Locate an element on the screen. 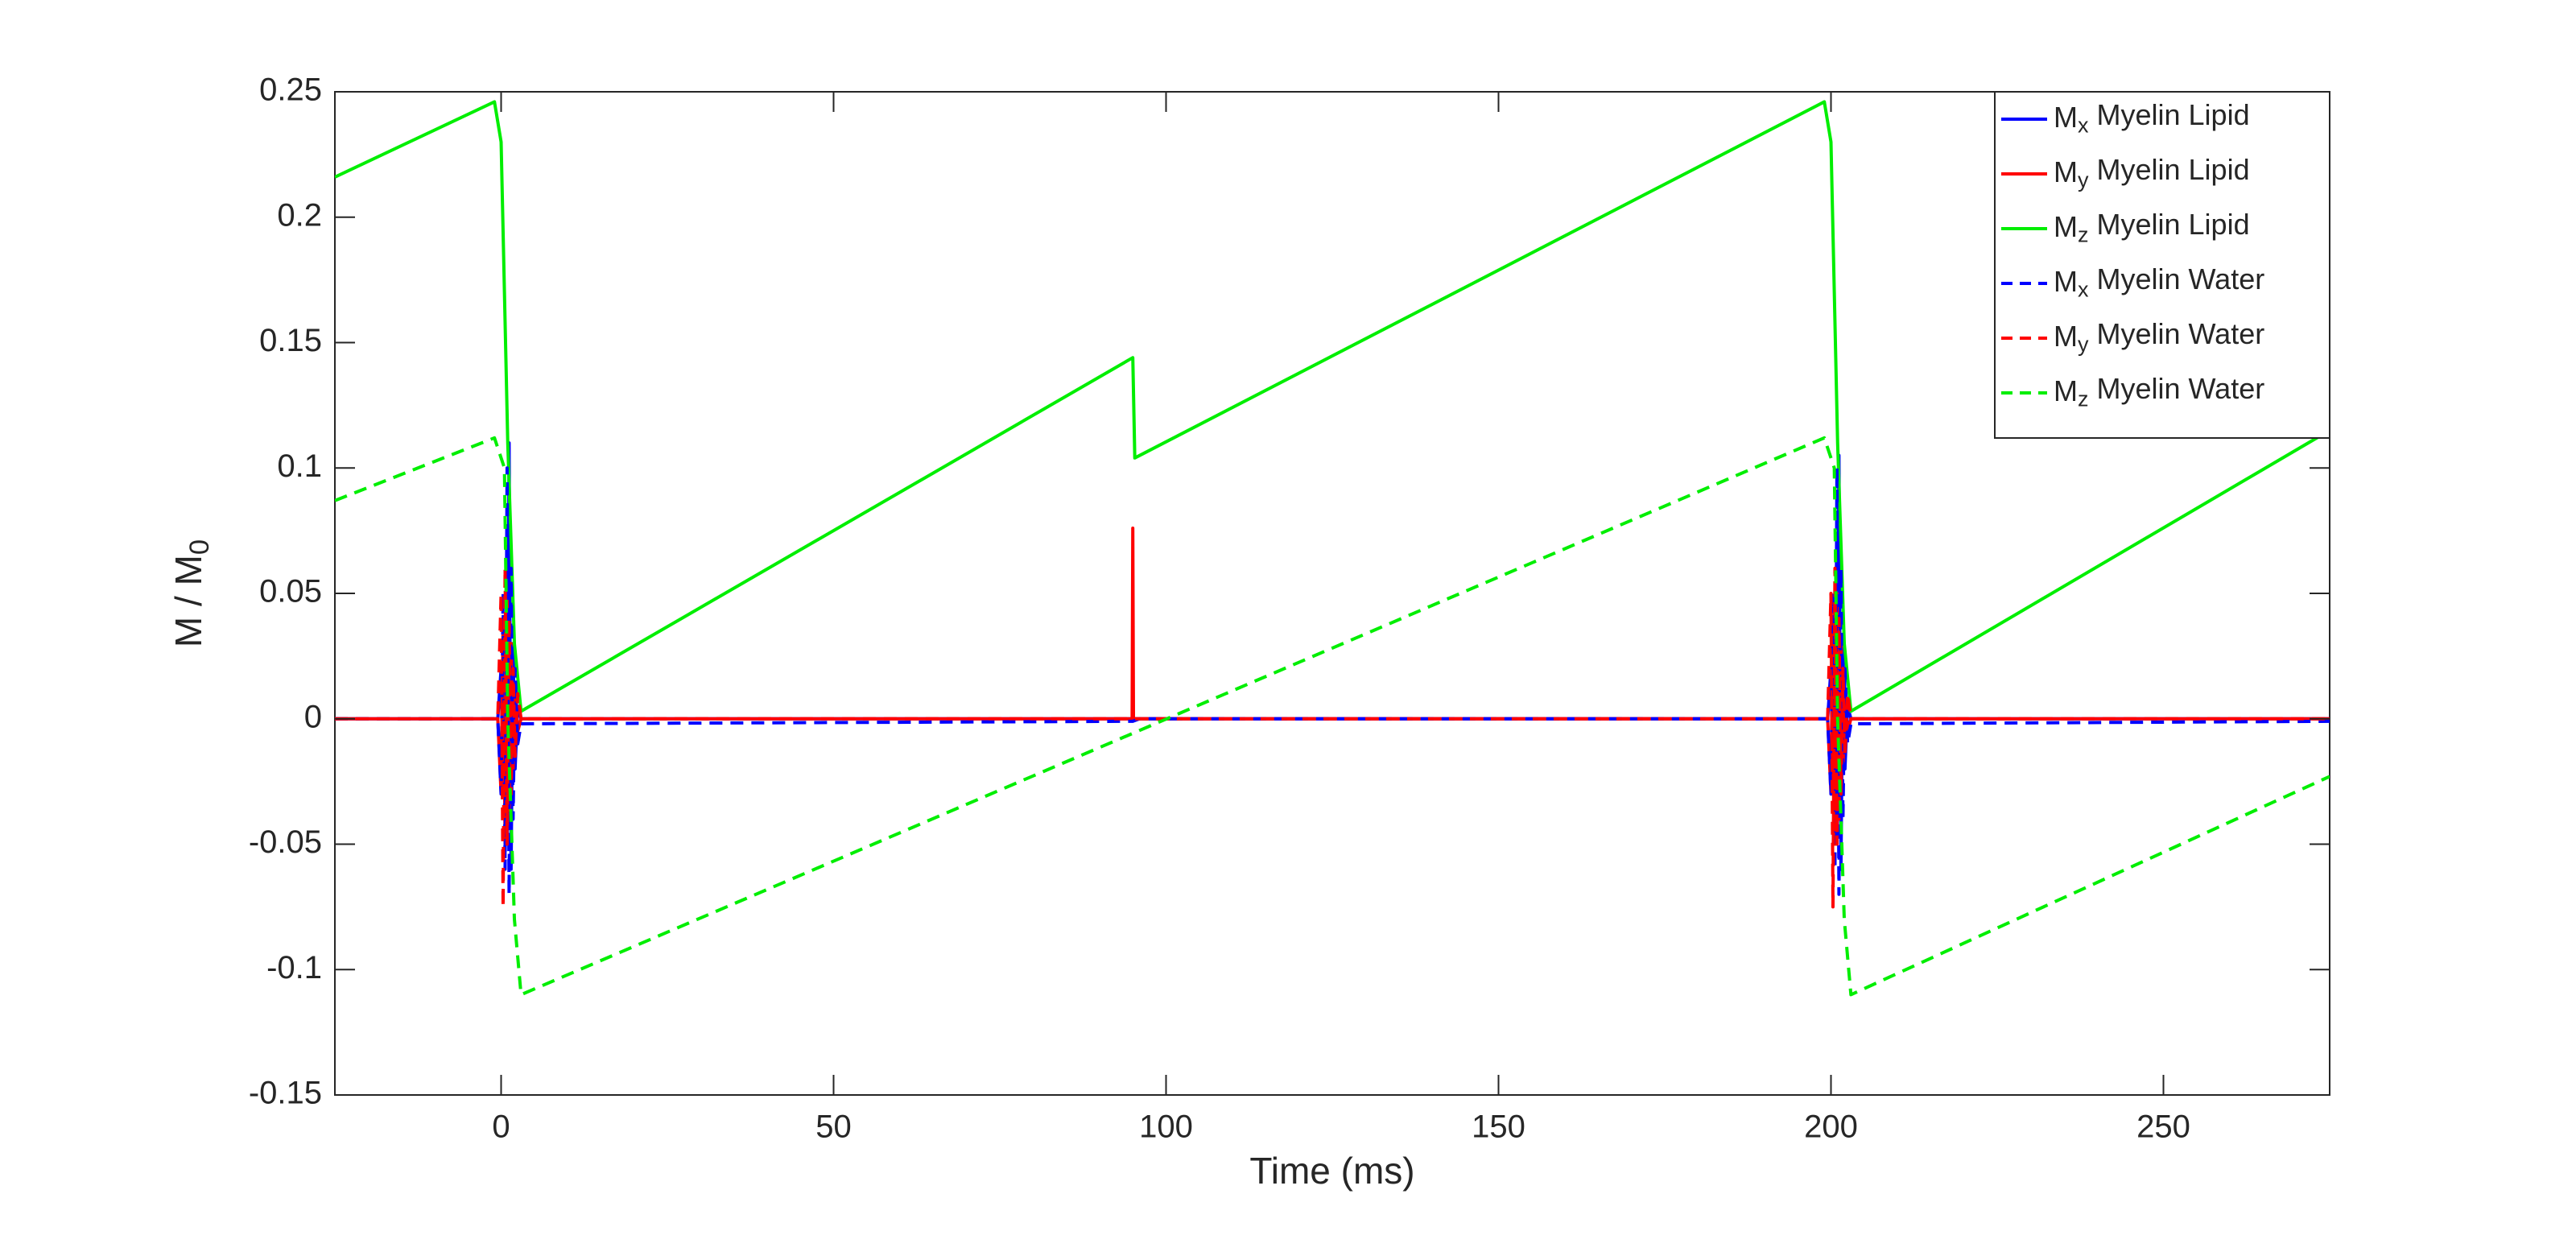 The width and height of the screenshot is (2576, 1256). y-tick-label: 0.1 is located at coordinates (299, 466).